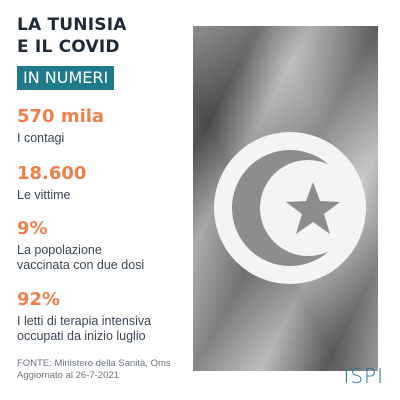  I want to click on stat-label: occupati da inizio luglio, so click(81, 336).